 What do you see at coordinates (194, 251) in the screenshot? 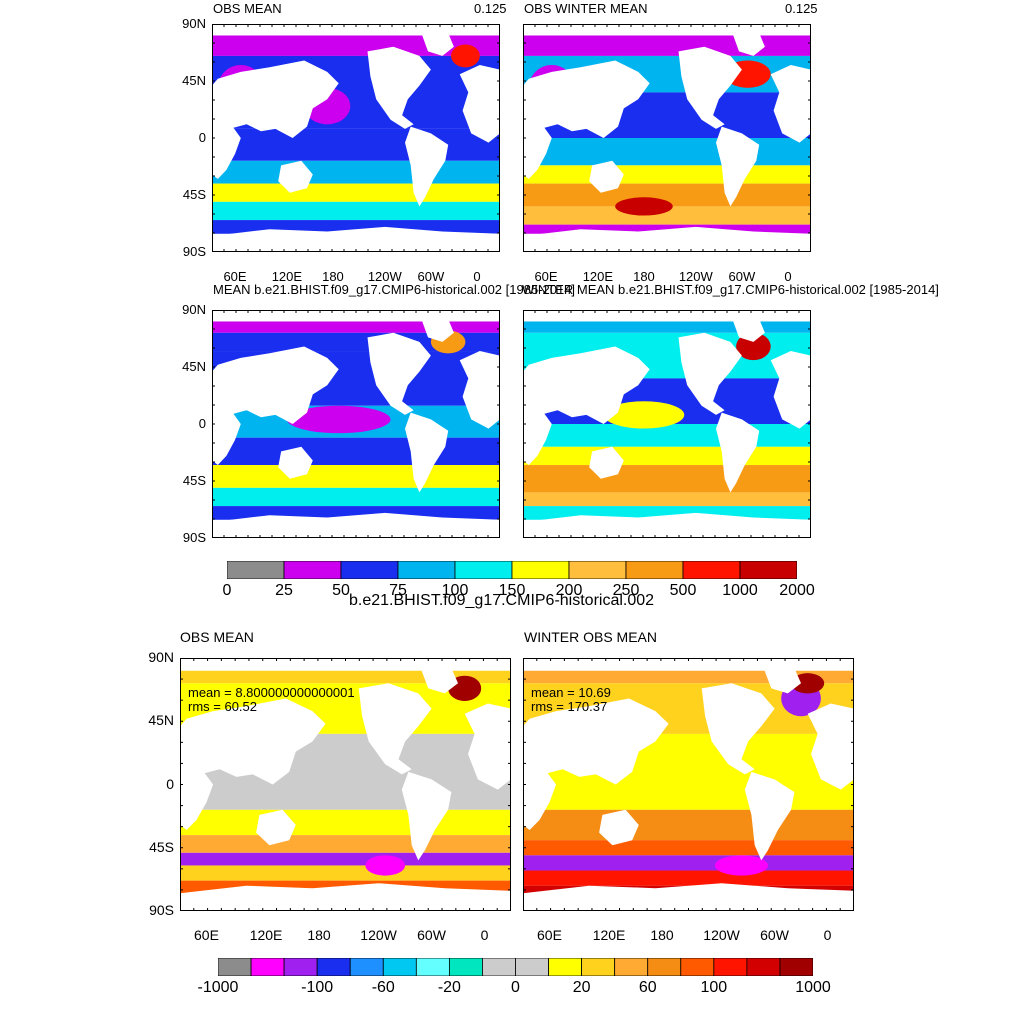
I see `y-tick-label: 90S` at bounding box center [194, 251].